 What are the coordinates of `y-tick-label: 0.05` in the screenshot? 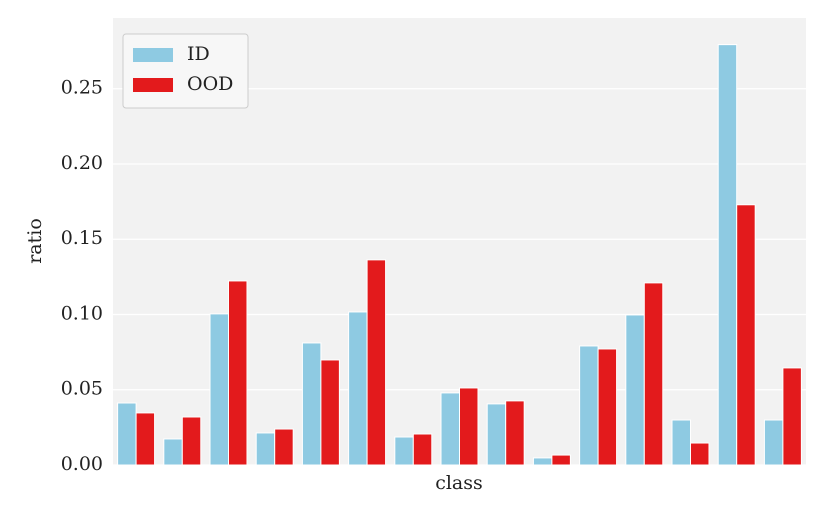 It's located at (82, 389).